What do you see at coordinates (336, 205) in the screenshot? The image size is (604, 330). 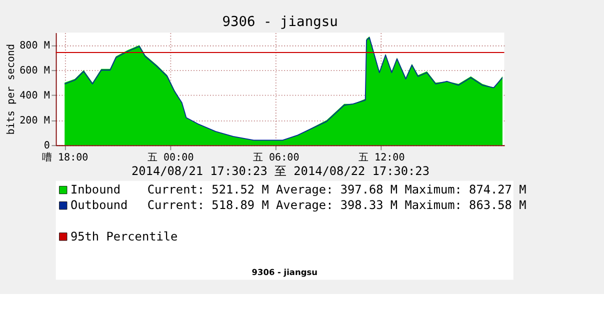 I see `text: Current: 518.89 M Average: 398.33 M Maximum: 863.58 M` at bounding box center [336, 205].